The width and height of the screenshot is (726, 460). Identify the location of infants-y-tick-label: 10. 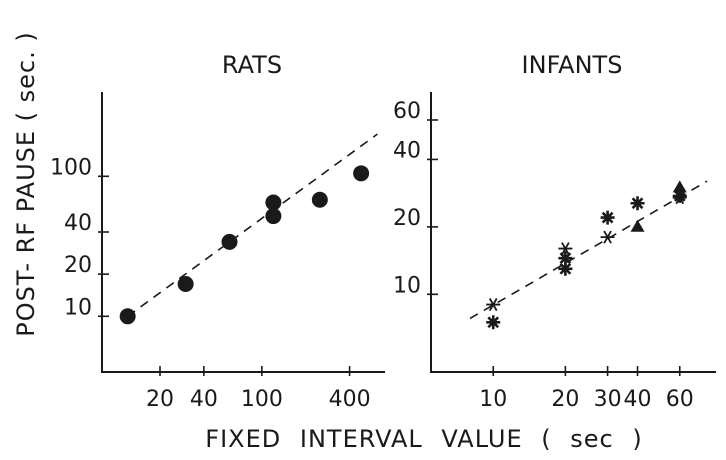
(407, 285).